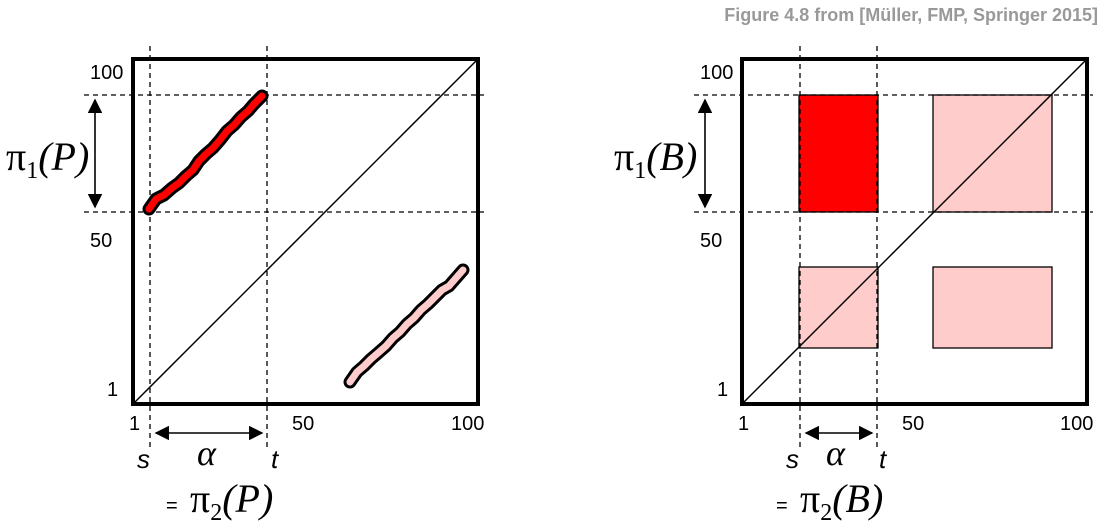 Image resolution: width=1106 pixels, height=529 pixels. I want to click on right-pi2-equals: =, so click(782, 506).